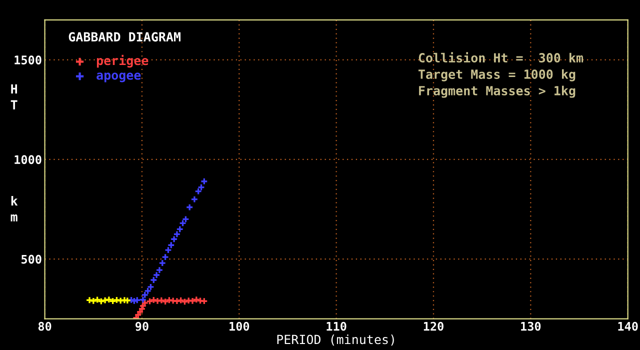  Describe the element at coordinates (497, 75) in the screenshot. I see `annotation: Target Mass = 1000 kg` at that location.